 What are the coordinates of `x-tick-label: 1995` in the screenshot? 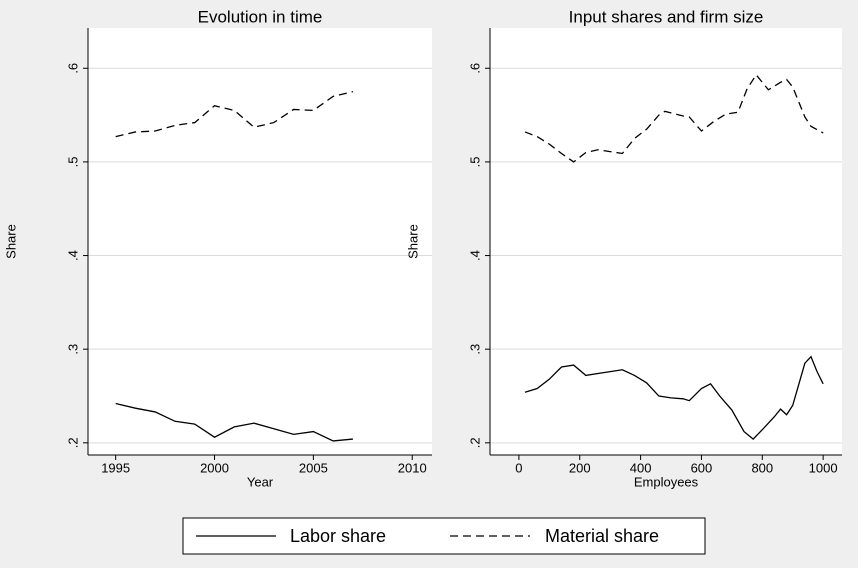 It's located at (115, 467).